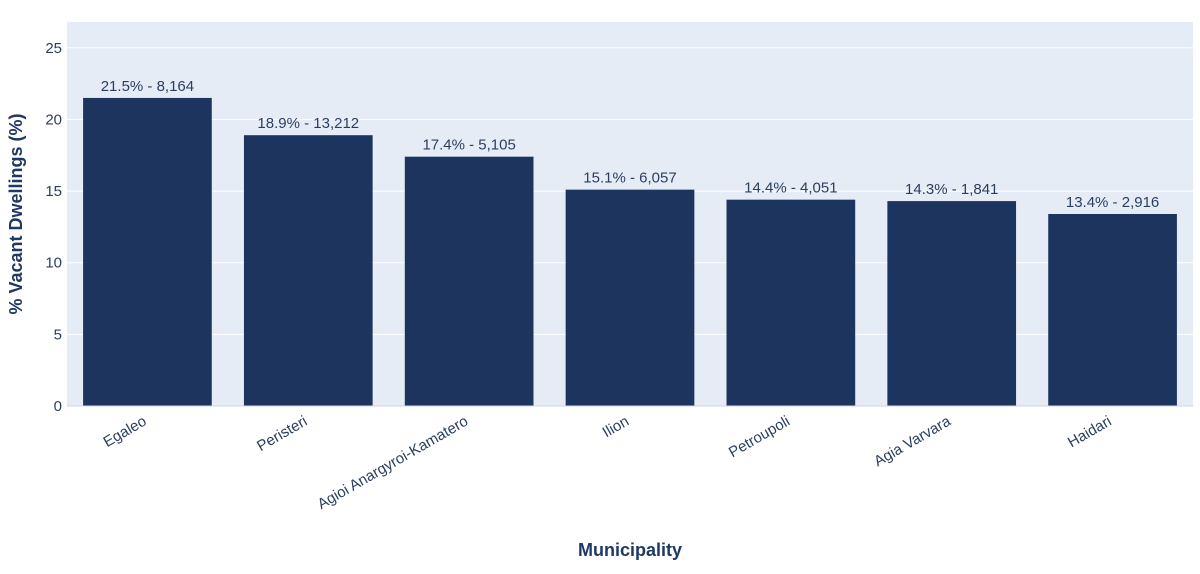 The image size is (1200, 574). What do you see at coordinates (282, 434) in the screenshot?
I see `x-tick-label: Peristeri` at bounding box center [282, 434].